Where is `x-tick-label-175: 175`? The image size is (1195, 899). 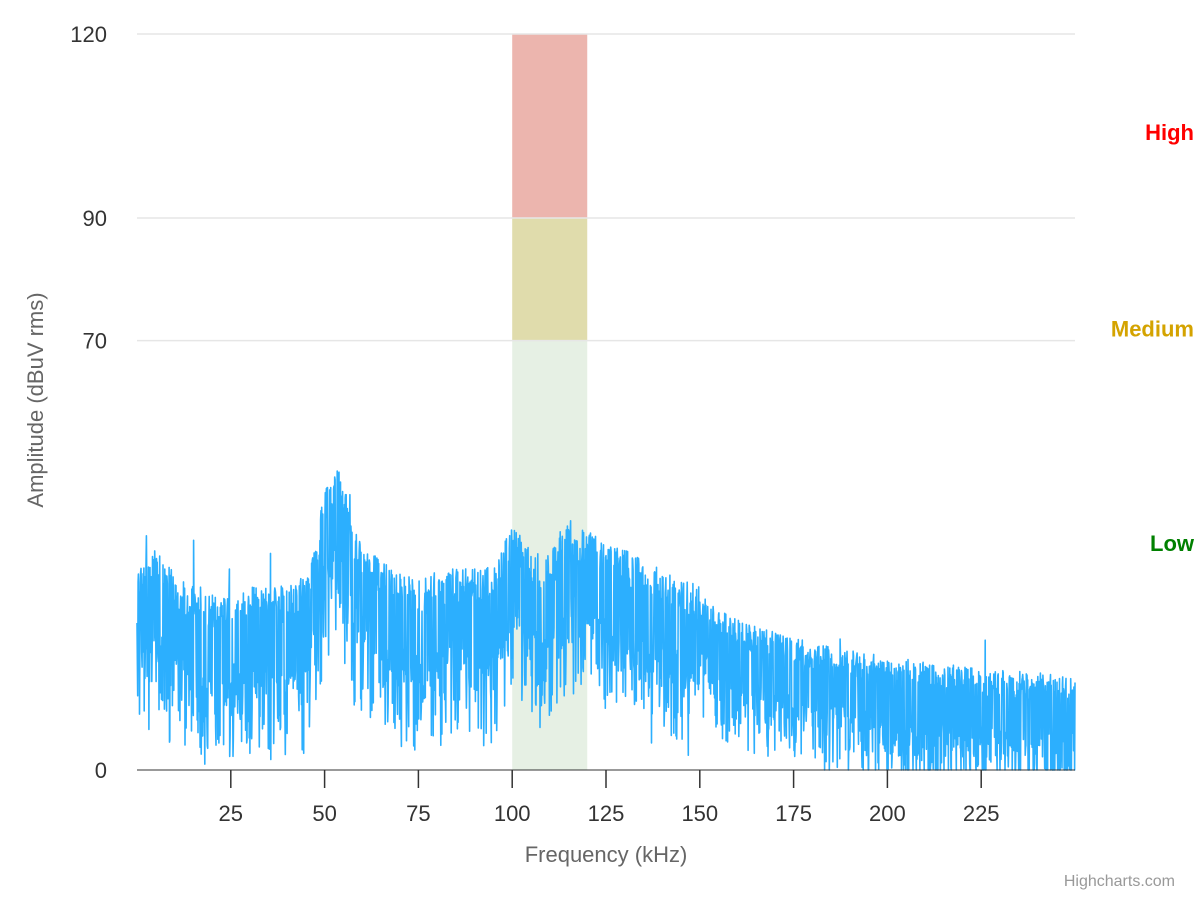 x-tick-label-175: 175 is located at coordinates (793, 813).